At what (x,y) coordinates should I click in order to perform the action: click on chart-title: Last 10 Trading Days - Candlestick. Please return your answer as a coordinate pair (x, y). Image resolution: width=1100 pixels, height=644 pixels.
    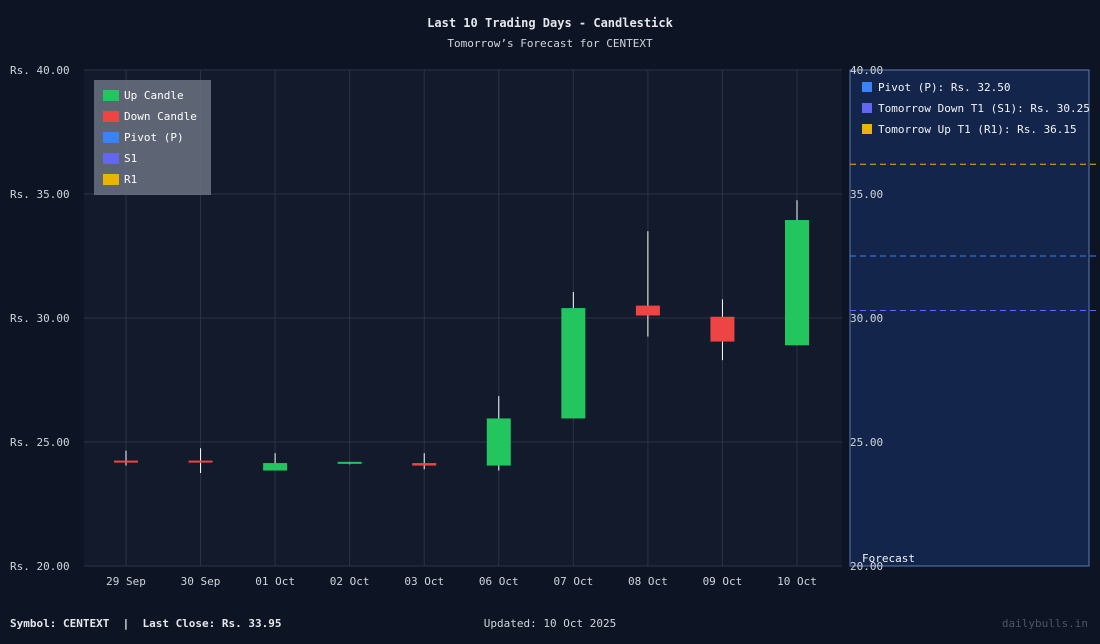
    Looking at the image, I should click on (550, 23).